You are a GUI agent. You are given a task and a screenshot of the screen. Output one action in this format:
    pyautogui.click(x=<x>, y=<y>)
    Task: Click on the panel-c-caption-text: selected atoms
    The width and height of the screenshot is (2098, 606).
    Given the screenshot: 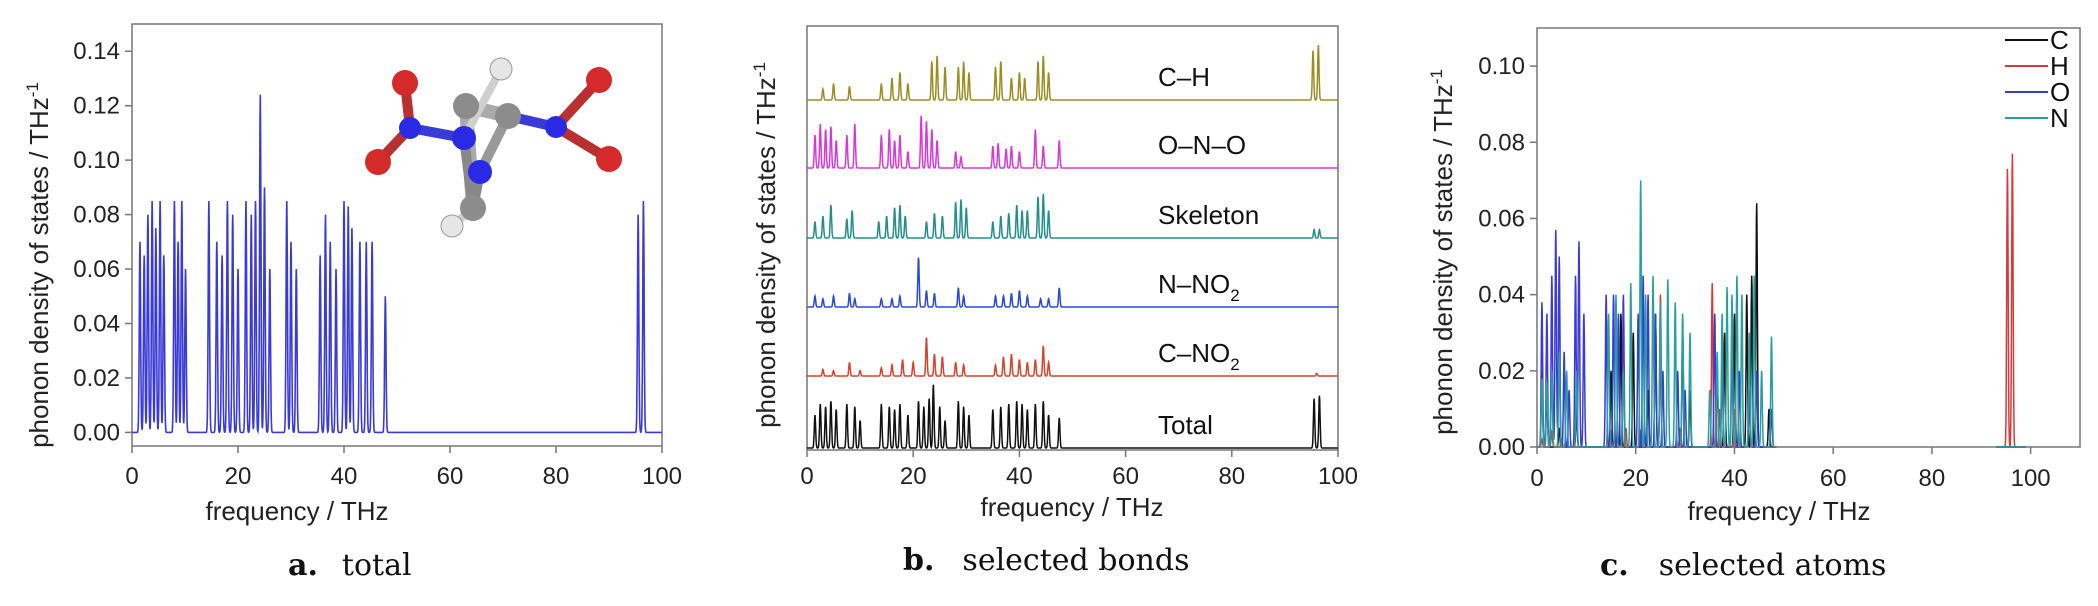 What is the action you would take?
    pyautogui.click(x=1773, y=565)
    